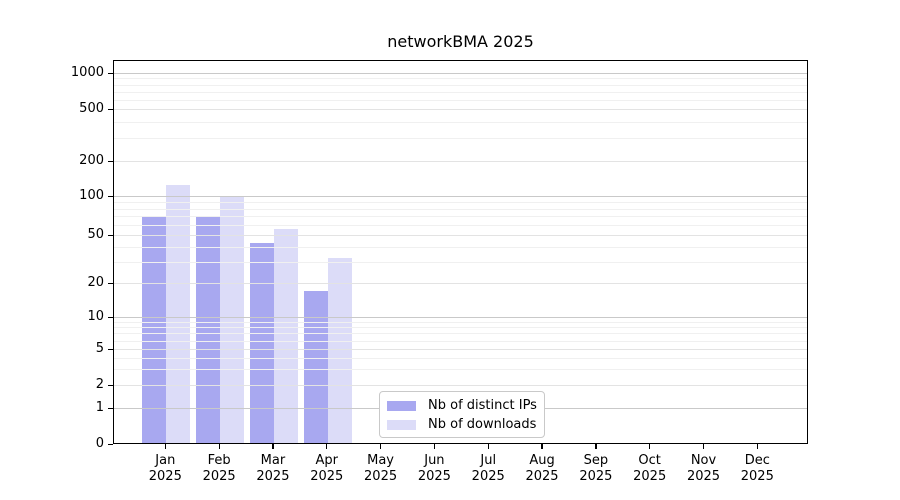 The image size is (900, 500). I want to click on bar-mar-distinct-ips, so click(261, 343).